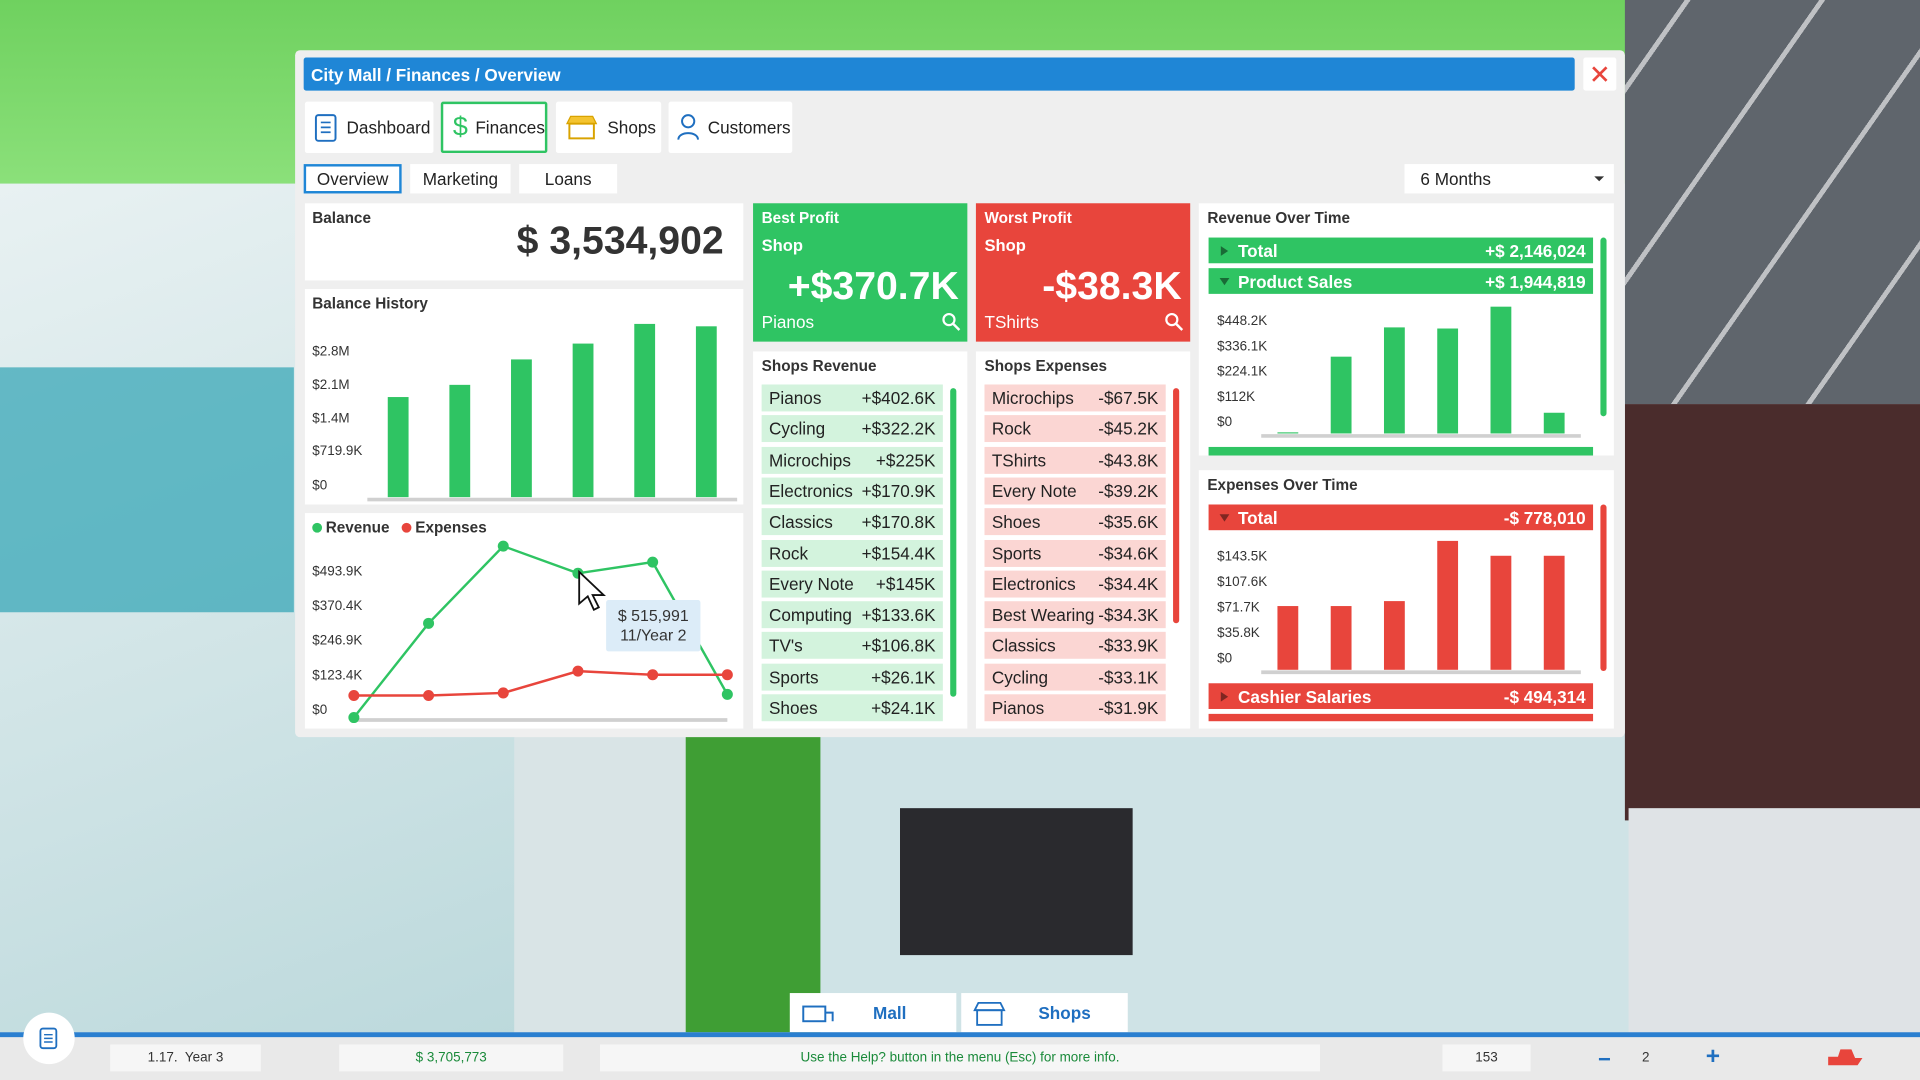  What do you see at coordinates (1128, 615) in the screenshot?
I see `row-value: -$34.3K` at bounding box center [1128, 615].